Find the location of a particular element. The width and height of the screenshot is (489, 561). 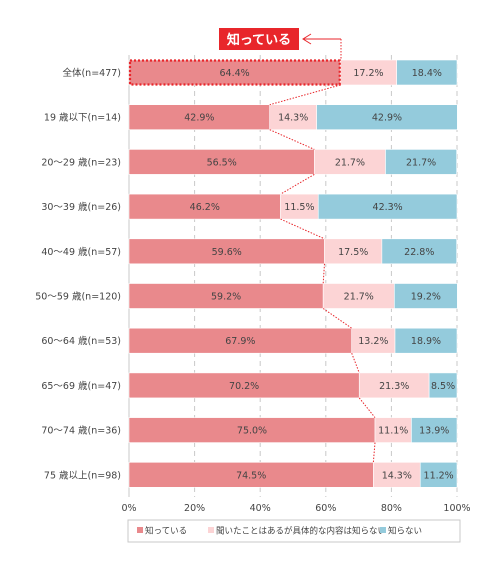

legend: 知っている 聞いたことはあるが具体的な内容は知らない 知らない is located at coordinates (294, 531).